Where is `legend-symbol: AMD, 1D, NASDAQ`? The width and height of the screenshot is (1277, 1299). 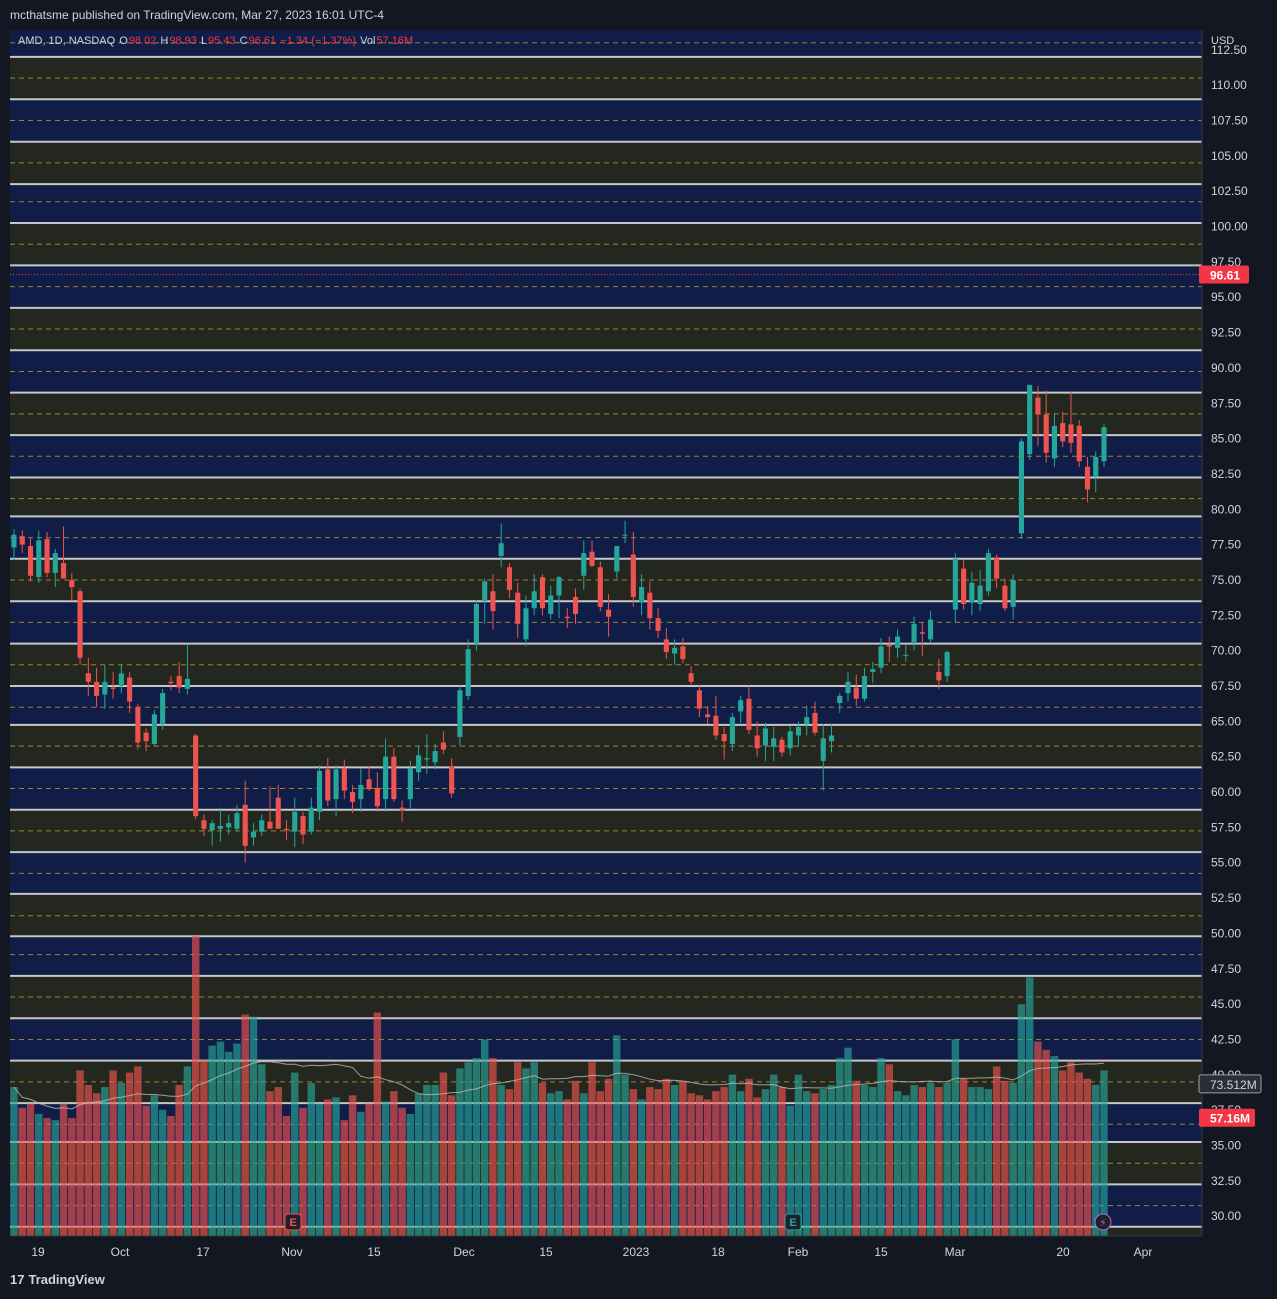 legend-symbol: AMD, 1D, NASDAQ is located at coordinates (67, 41).